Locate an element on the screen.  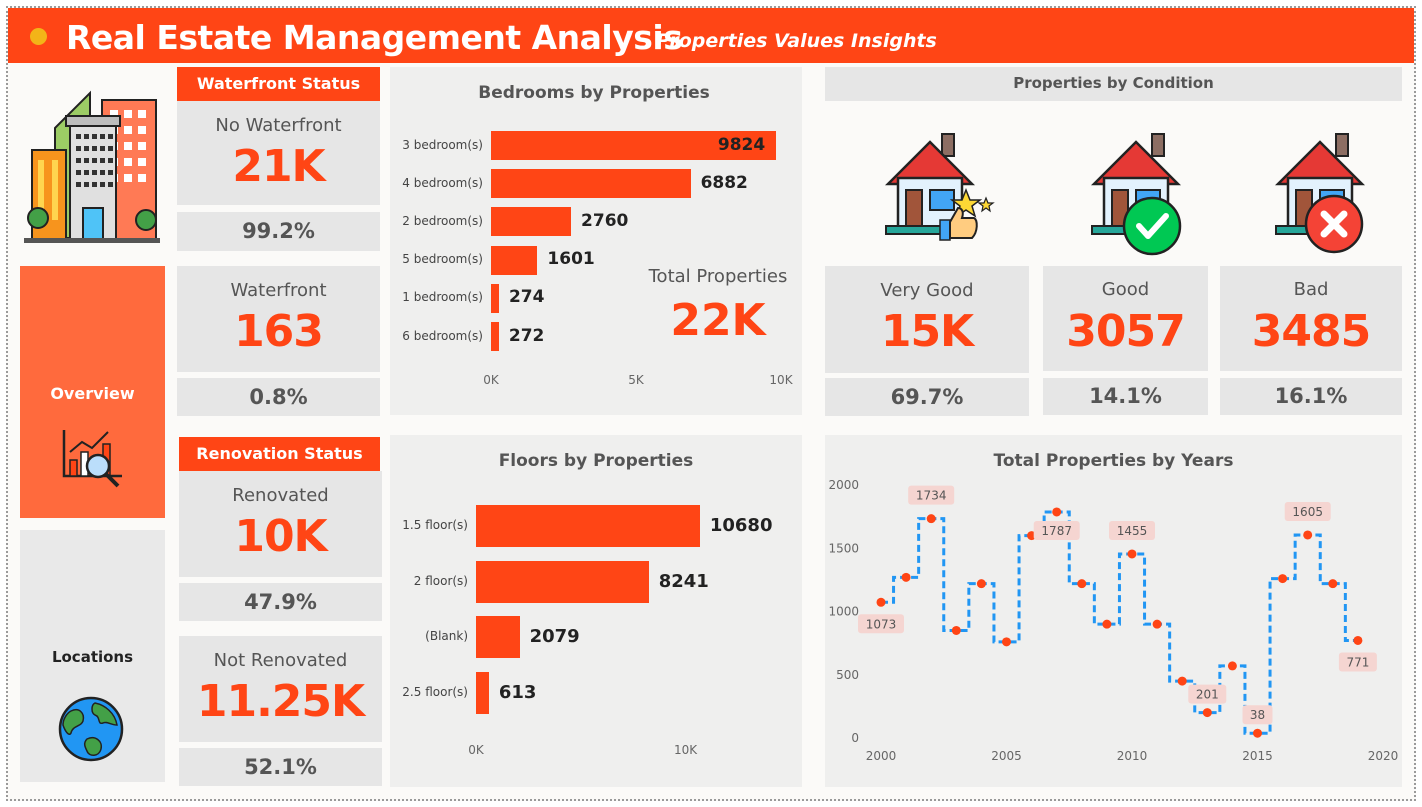
y-tick-label: 1500 is located at coordinates (843, 548).